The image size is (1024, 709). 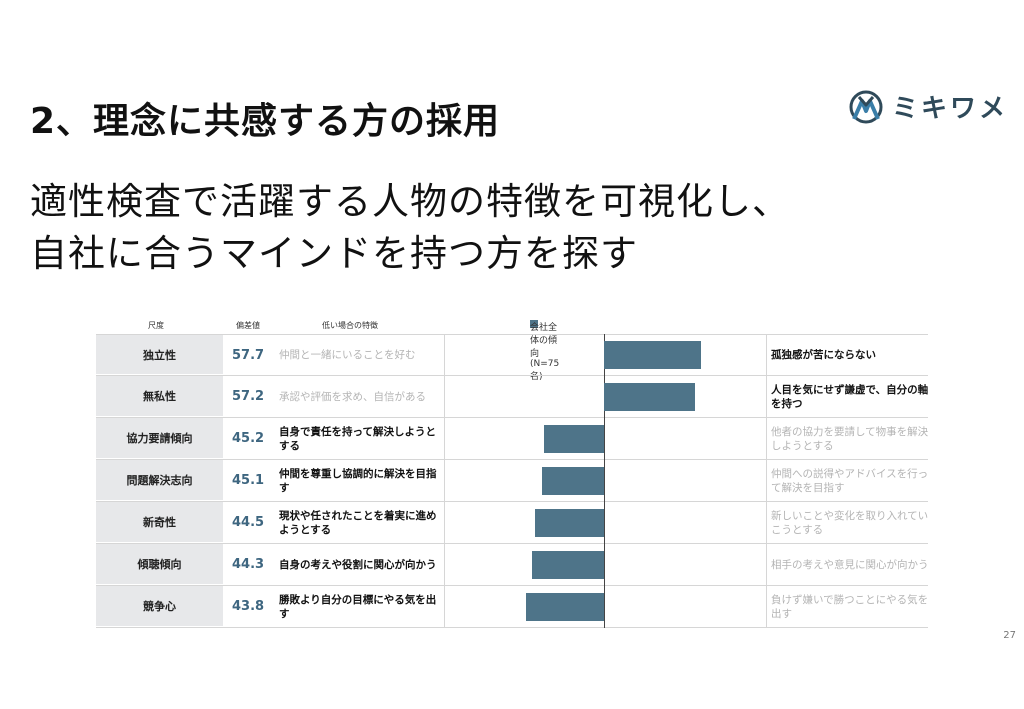 I want to click on score-value: 44.5, so click(x=248, y=522).